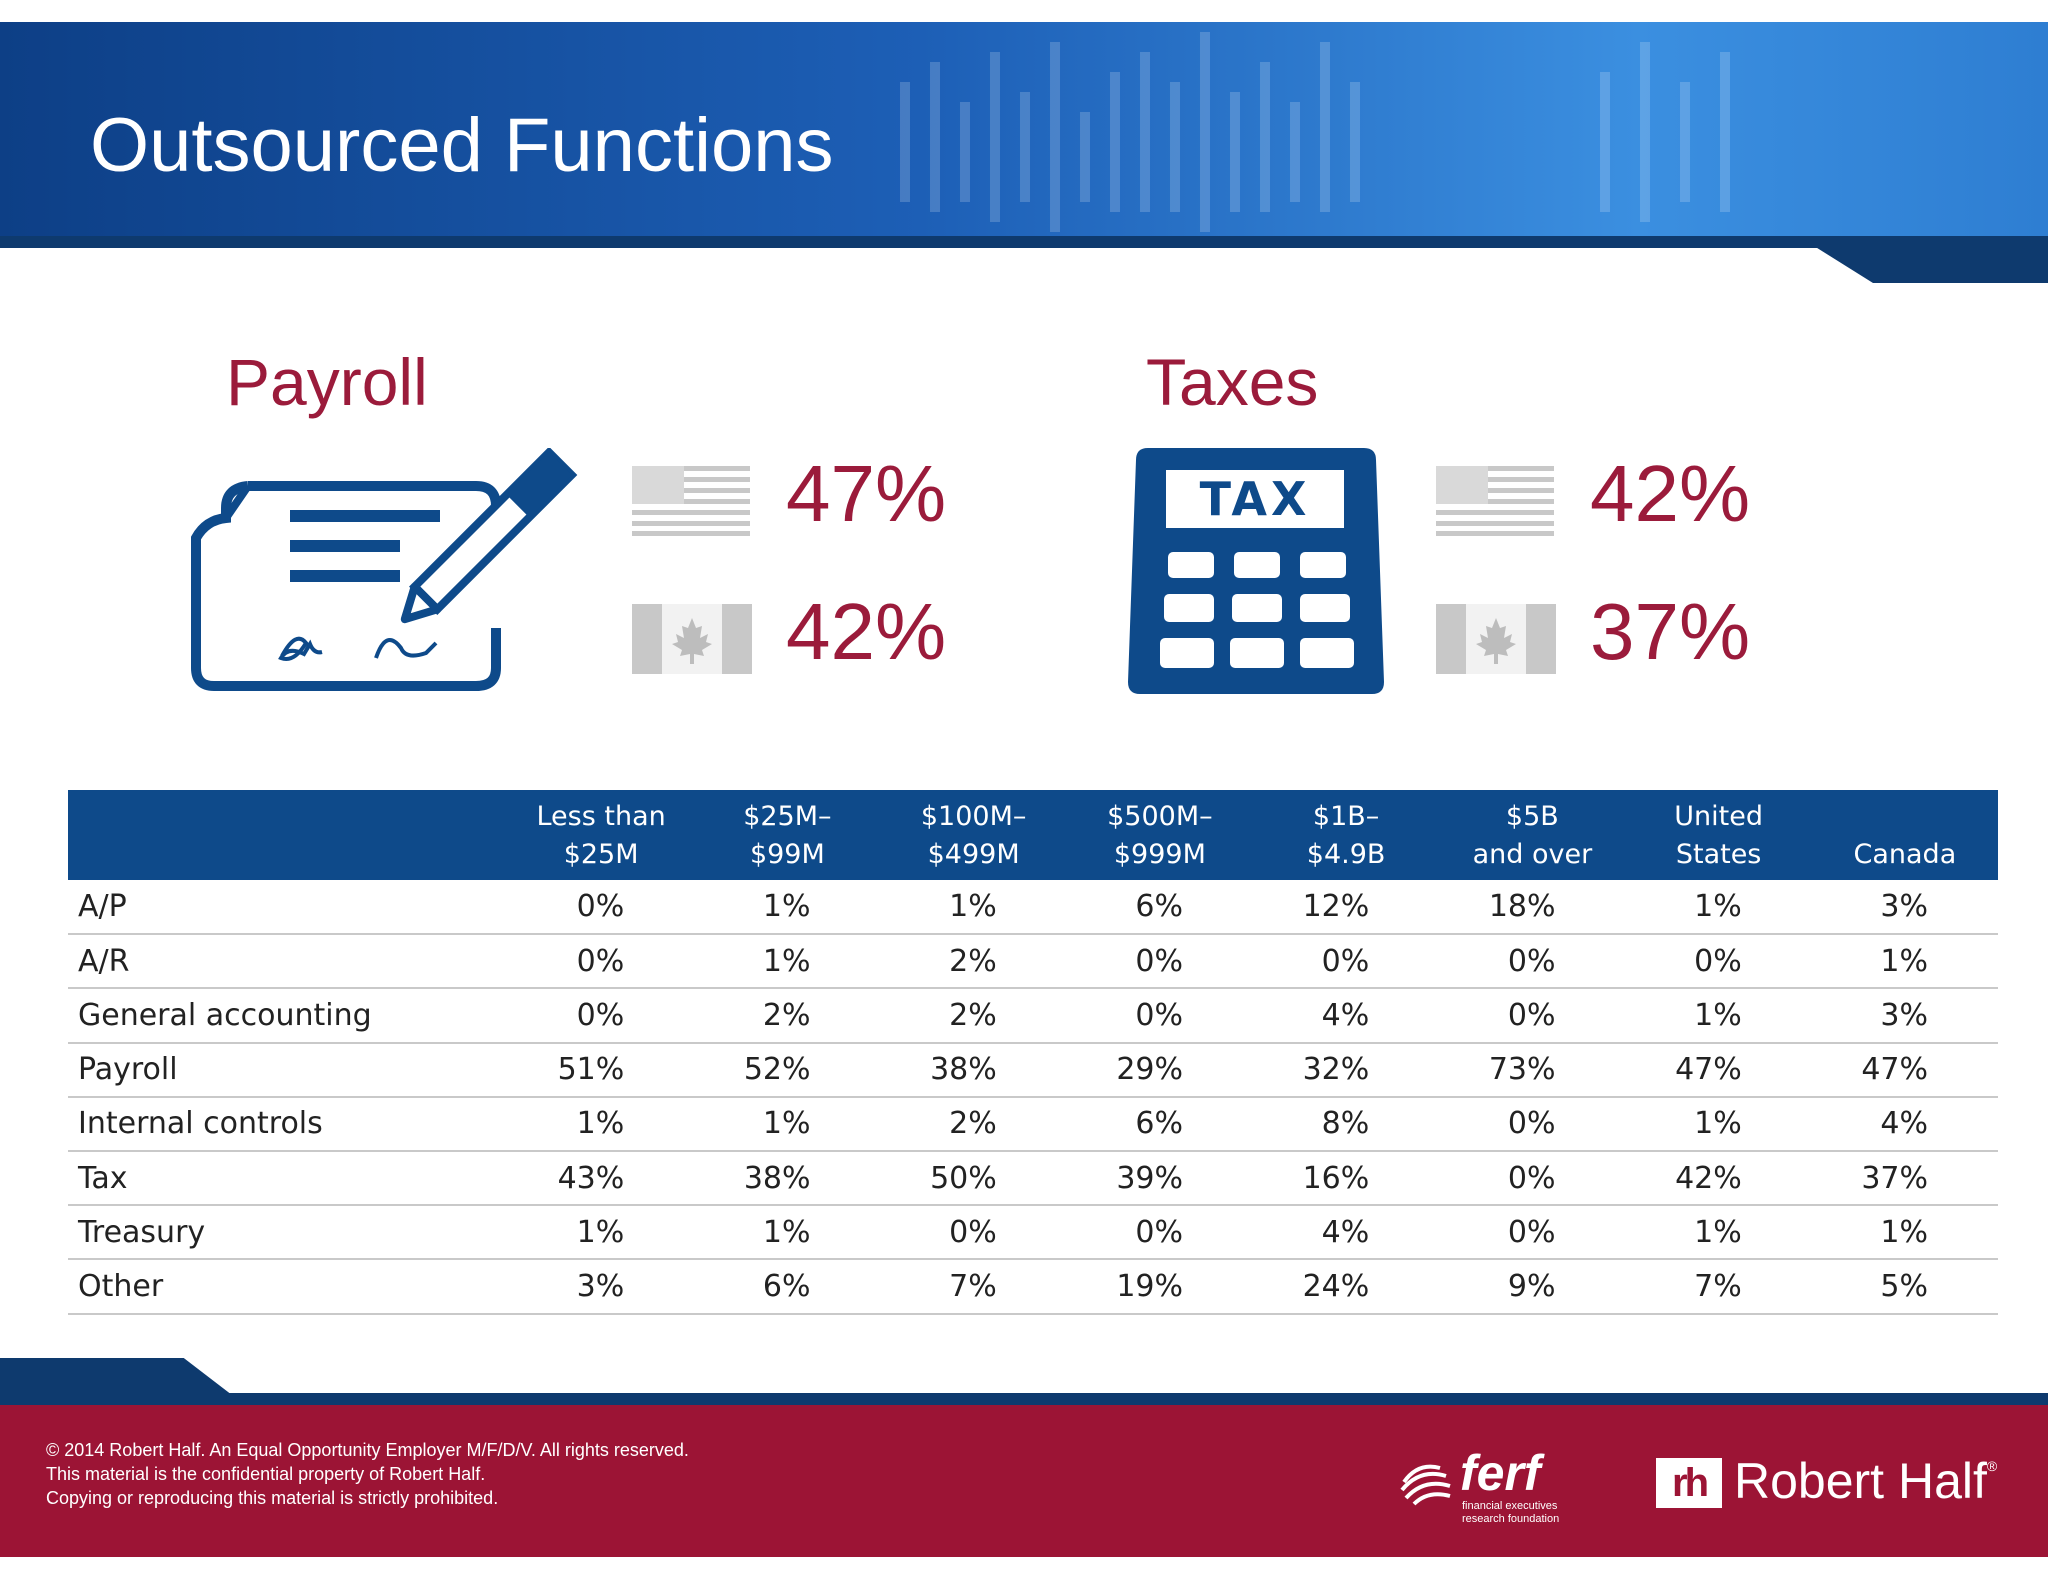 Image resolution: width=2048 pixels, height=1582 pixels. What do you see at coordinates (1992, 1466) in the screenshot?
I see `registered-mark: ®` at bounding box center [1992, 1466].